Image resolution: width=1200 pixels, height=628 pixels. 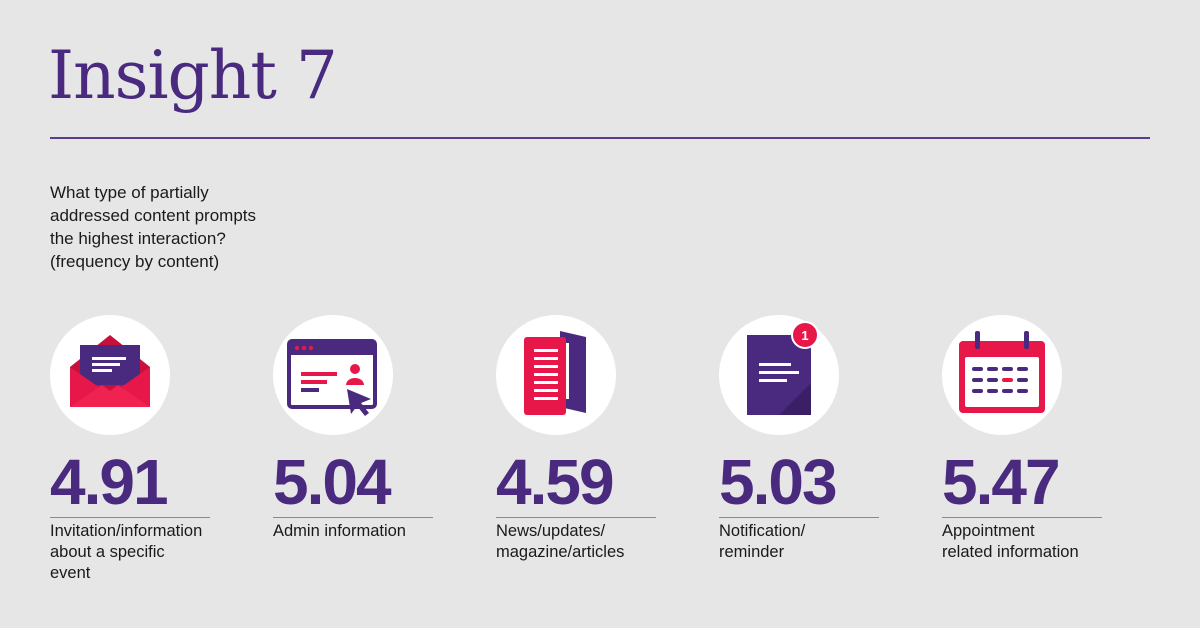 What do you see at coordinates (153, 215) in the screenshot?
I see `question-line: addressed content prompts` at bounding box center [153, 215].